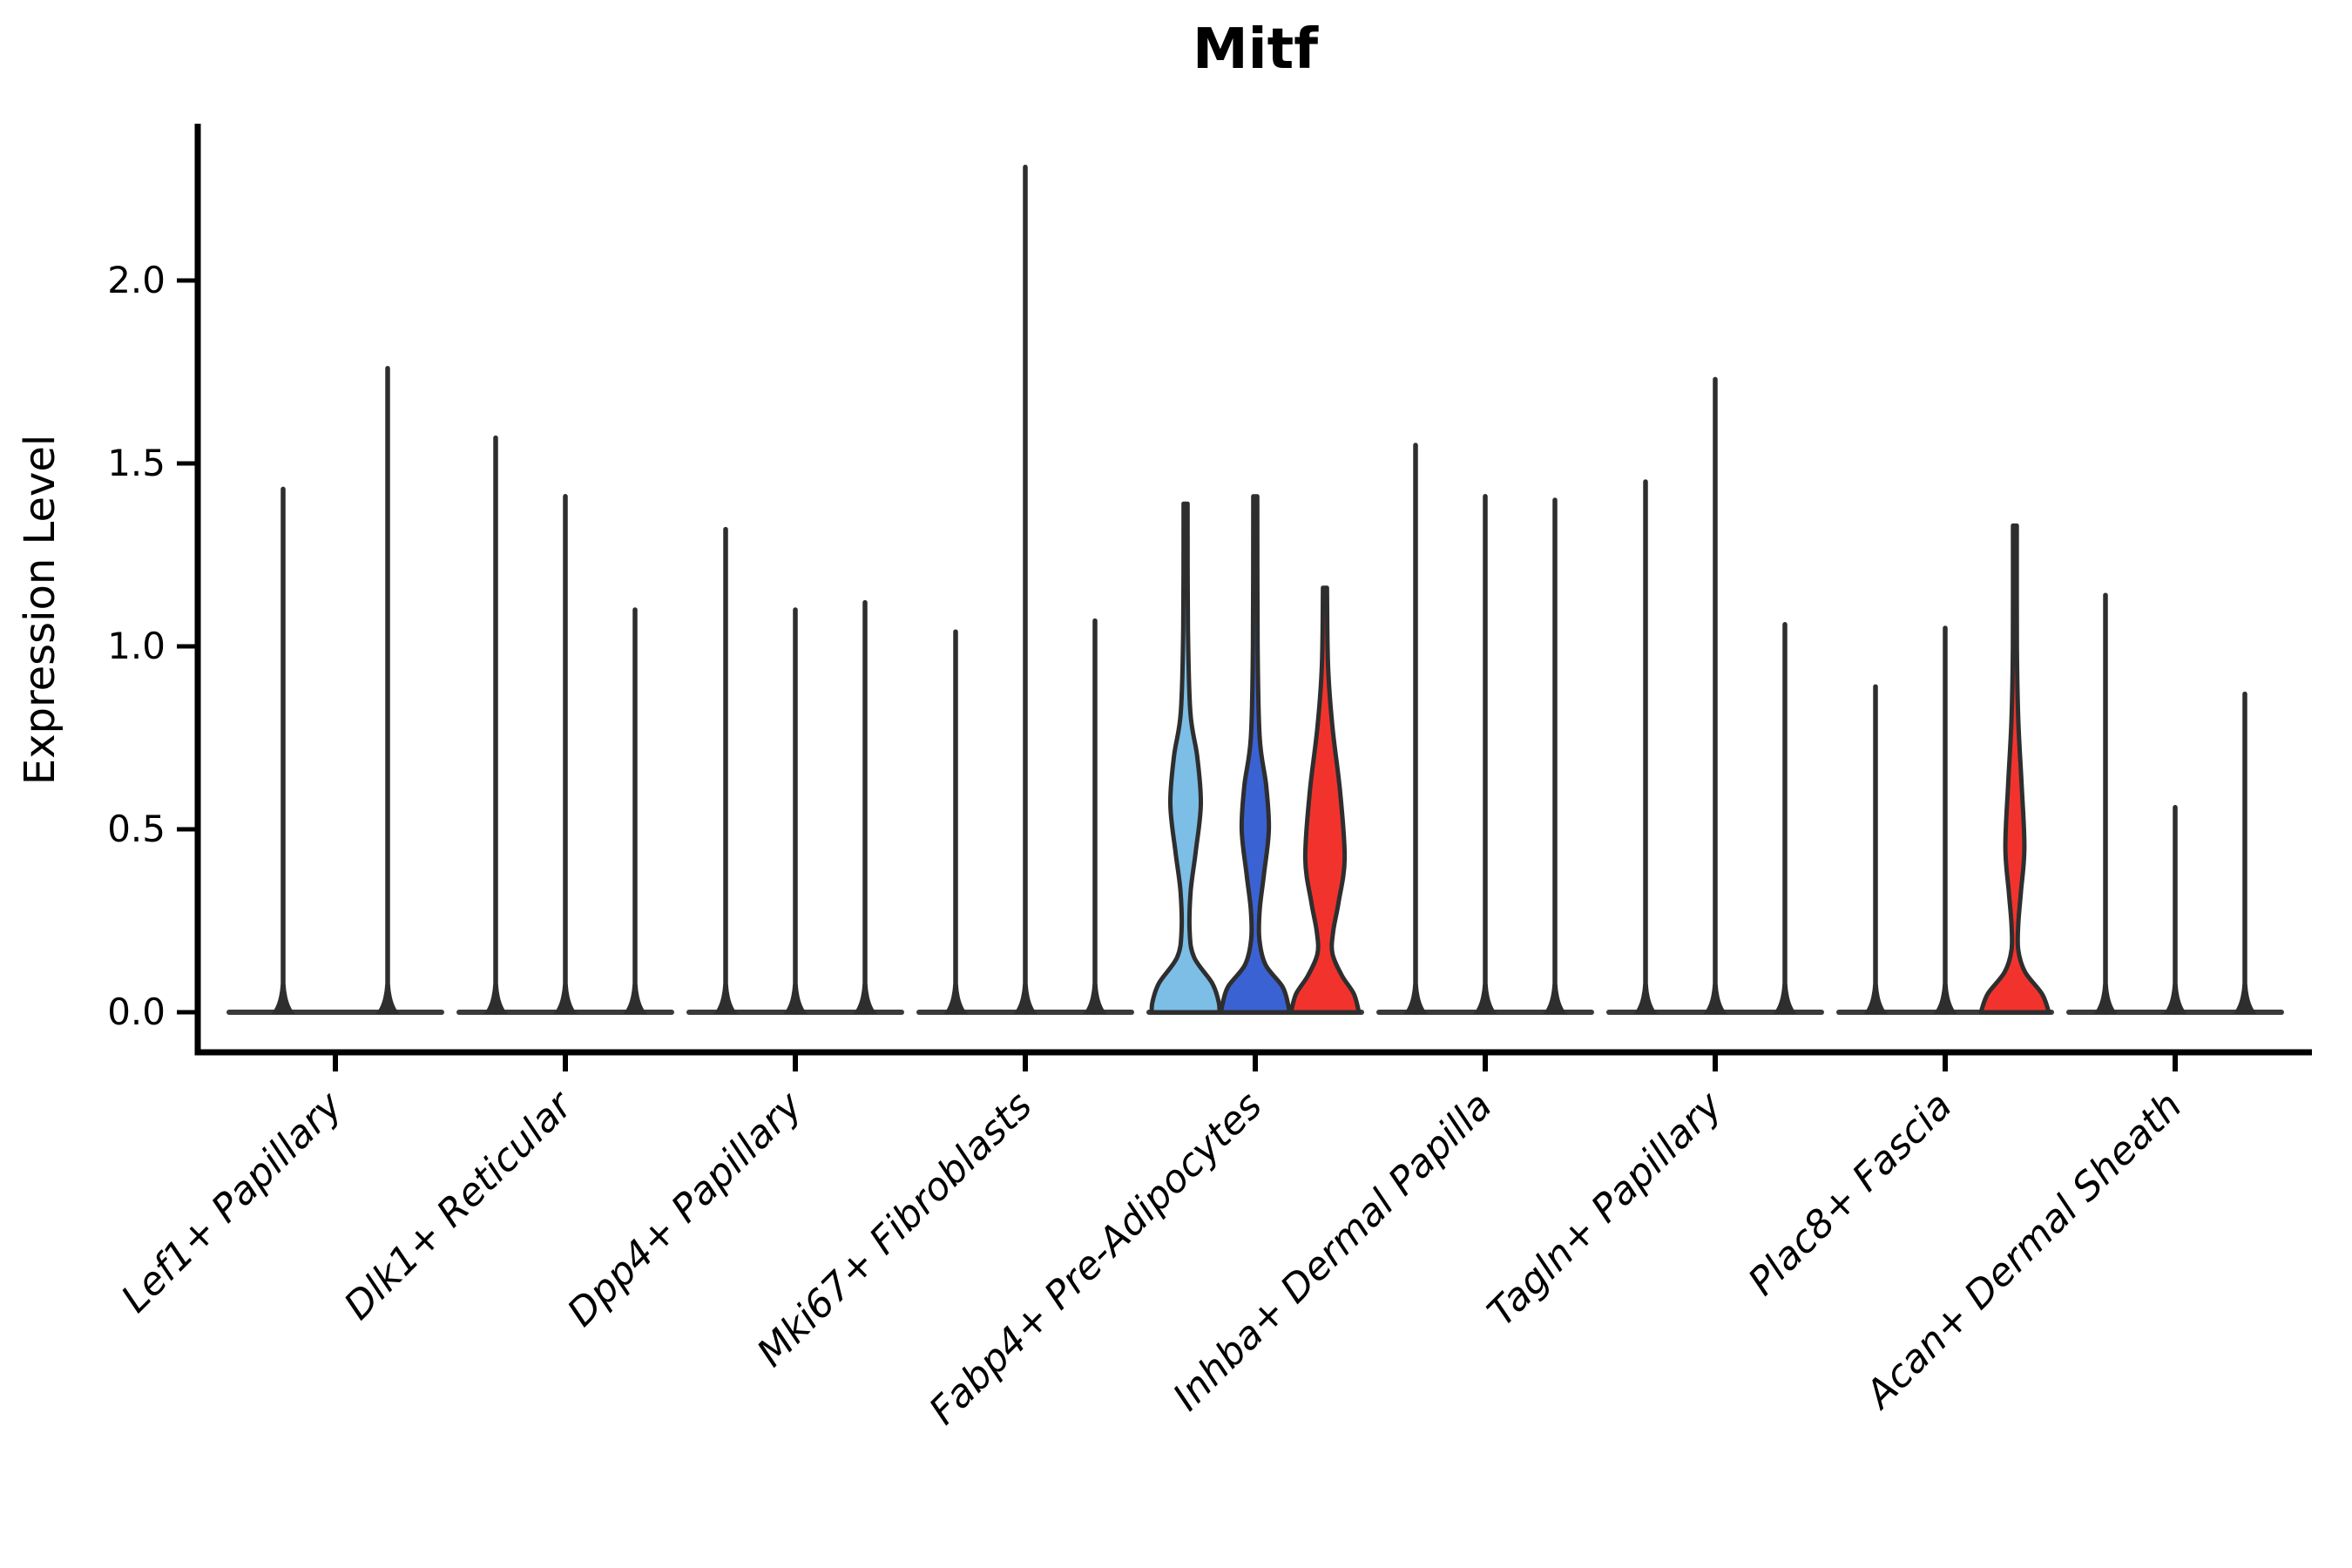 The height and width of the screenshot is (1568, 2352). Describe the element at coordinates (136, 463) in the screenshot. I see `y-tick-label: 1.5` at that location.